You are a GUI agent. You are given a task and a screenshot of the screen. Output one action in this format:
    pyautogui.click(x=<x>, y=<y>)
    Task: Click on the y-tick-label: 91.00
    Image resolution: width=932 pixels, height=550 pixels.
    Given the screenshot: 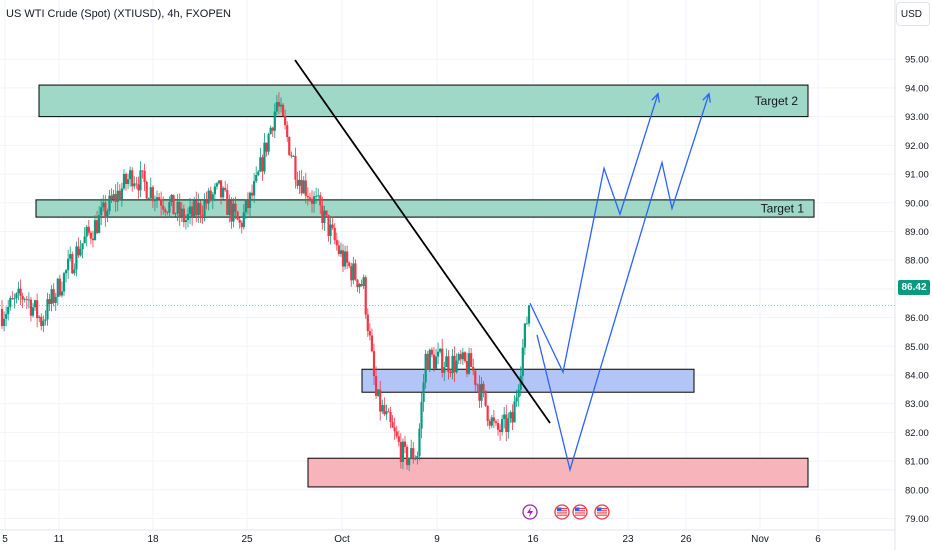 What is the action you would take?
    pyautogui.click(x=917, y=175)
    